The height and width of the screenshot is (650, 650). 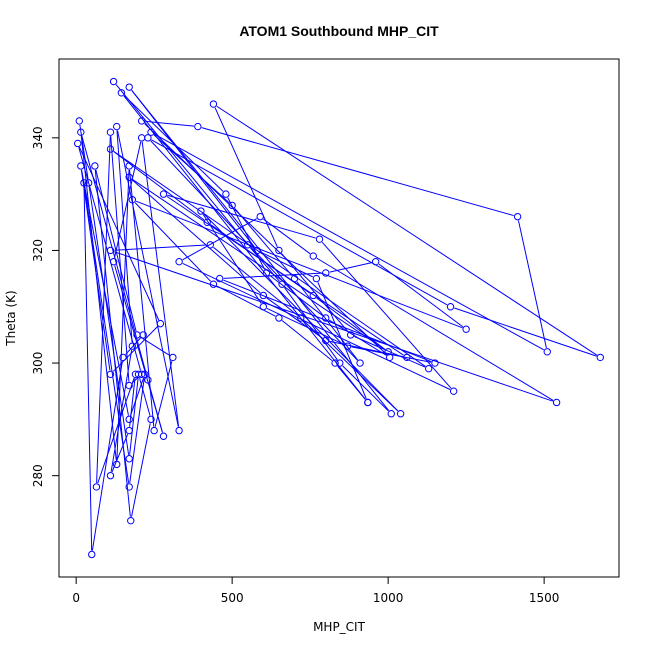 What do you see at coordinates (45, 306) in the screenshot?
I see `y-axis: 280 300 320 340` at bounding box center [45, 306].